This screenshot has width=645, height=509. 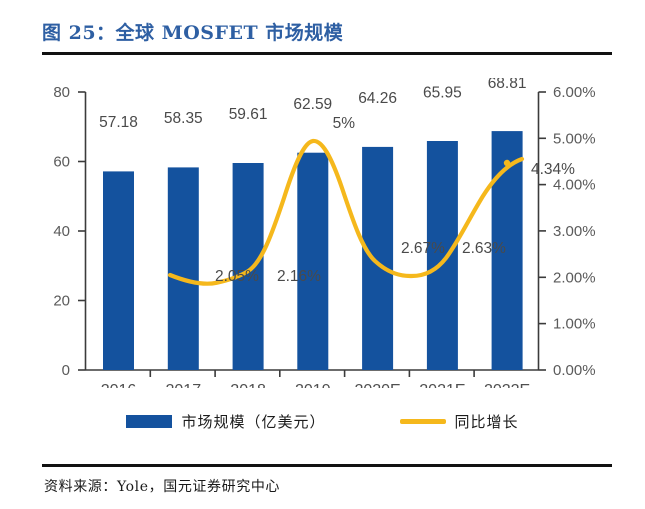 What do you see at coordinates (574, 370) in the screenshot?
I see `right-tick-label-0: 0.00%` at bounding box center [574, 370].